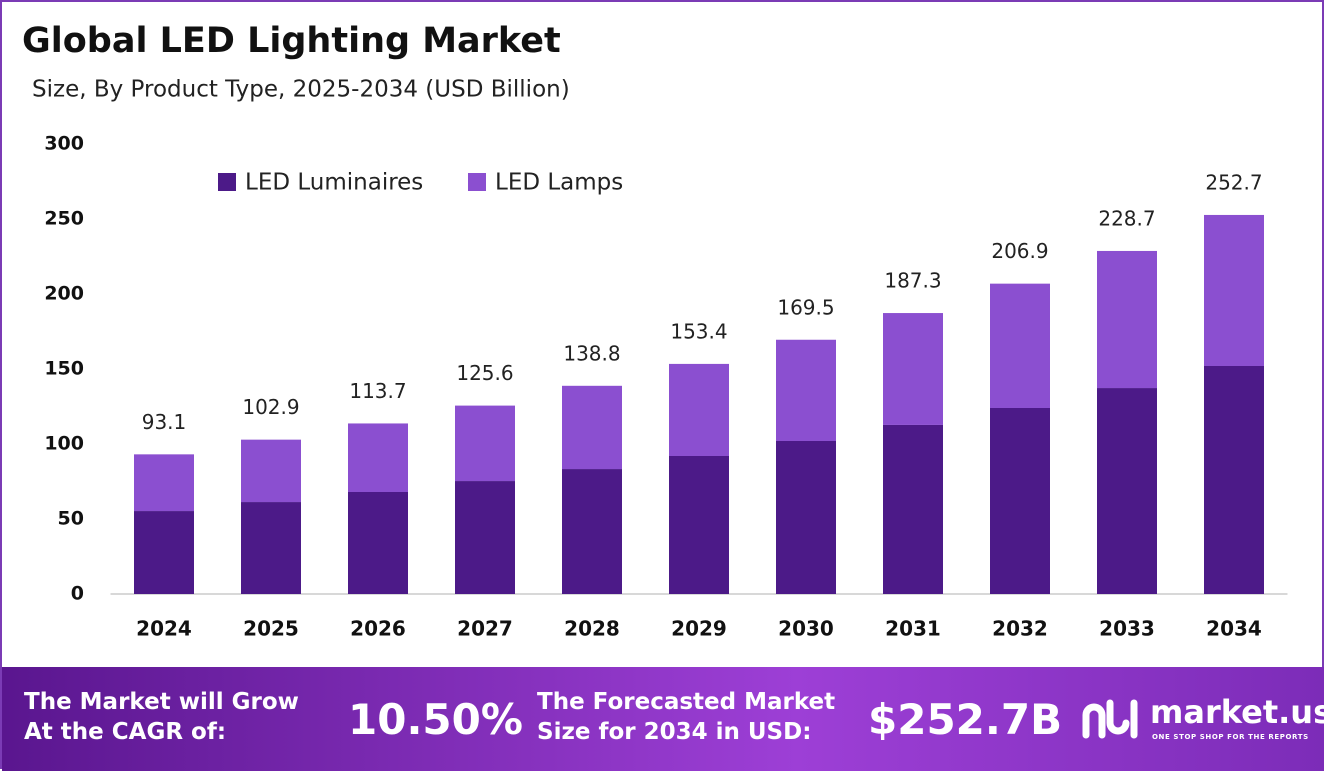  Describe the element at coordinates (1234, 629) in the screenshot. I see `x-tick-label: 2034` at that location.